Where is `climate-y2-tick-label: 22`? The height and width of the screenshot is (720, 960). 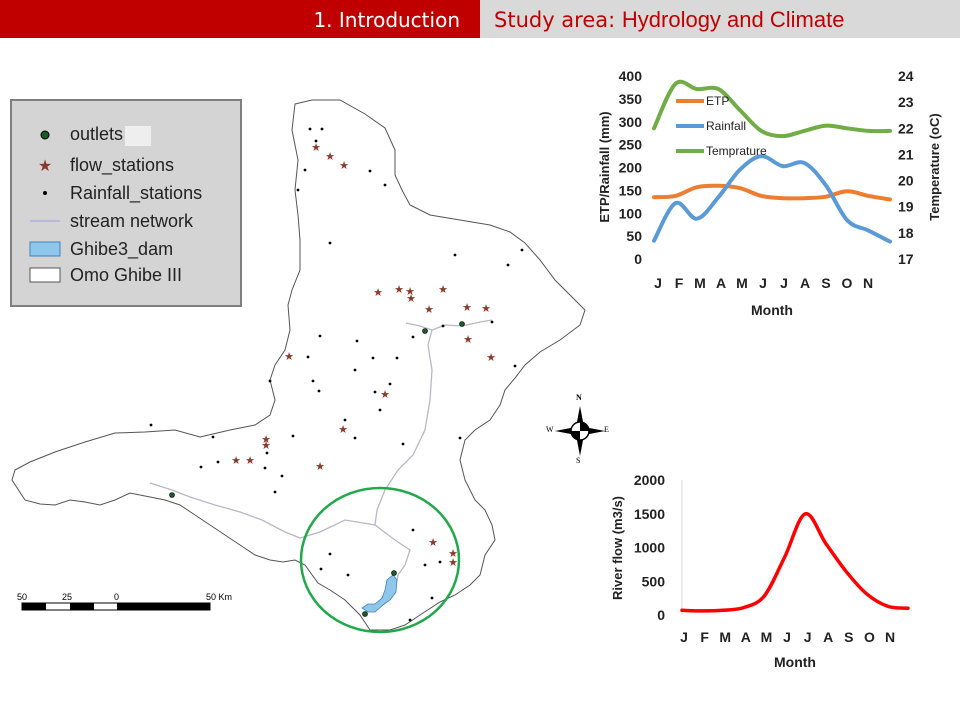
climate-y2-tick-label: 22 is located at coordinates (906, 128).